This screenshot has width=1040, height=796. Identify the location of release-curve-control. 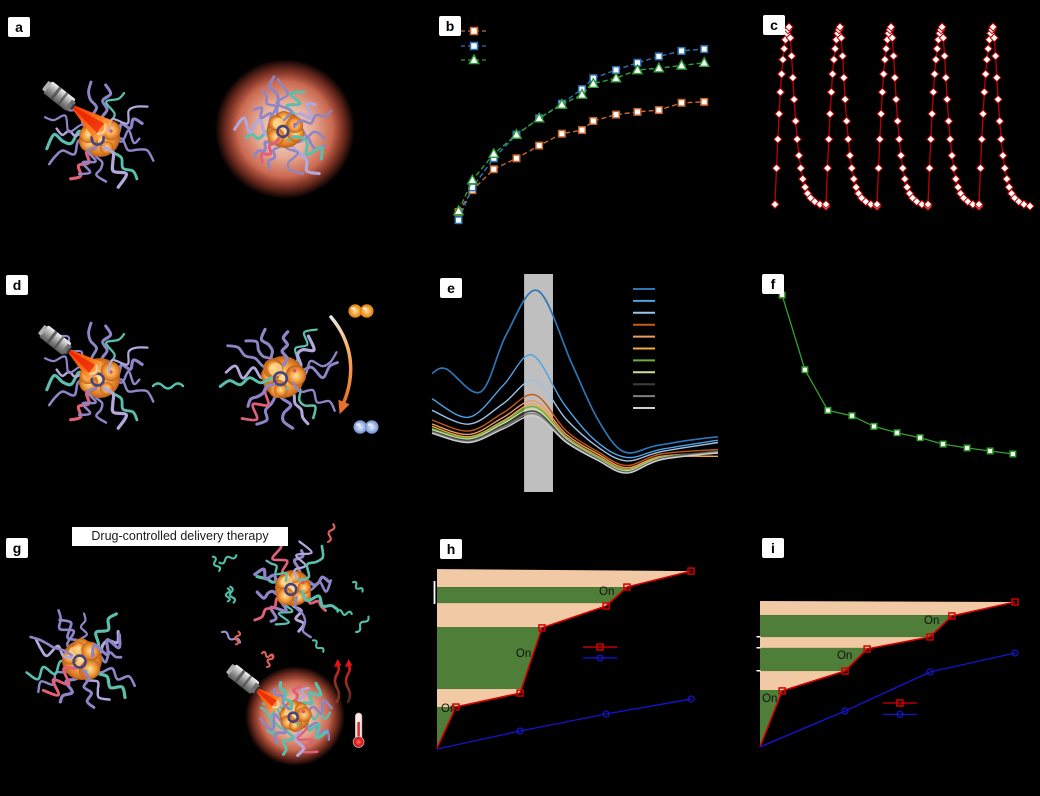
(887, 700).